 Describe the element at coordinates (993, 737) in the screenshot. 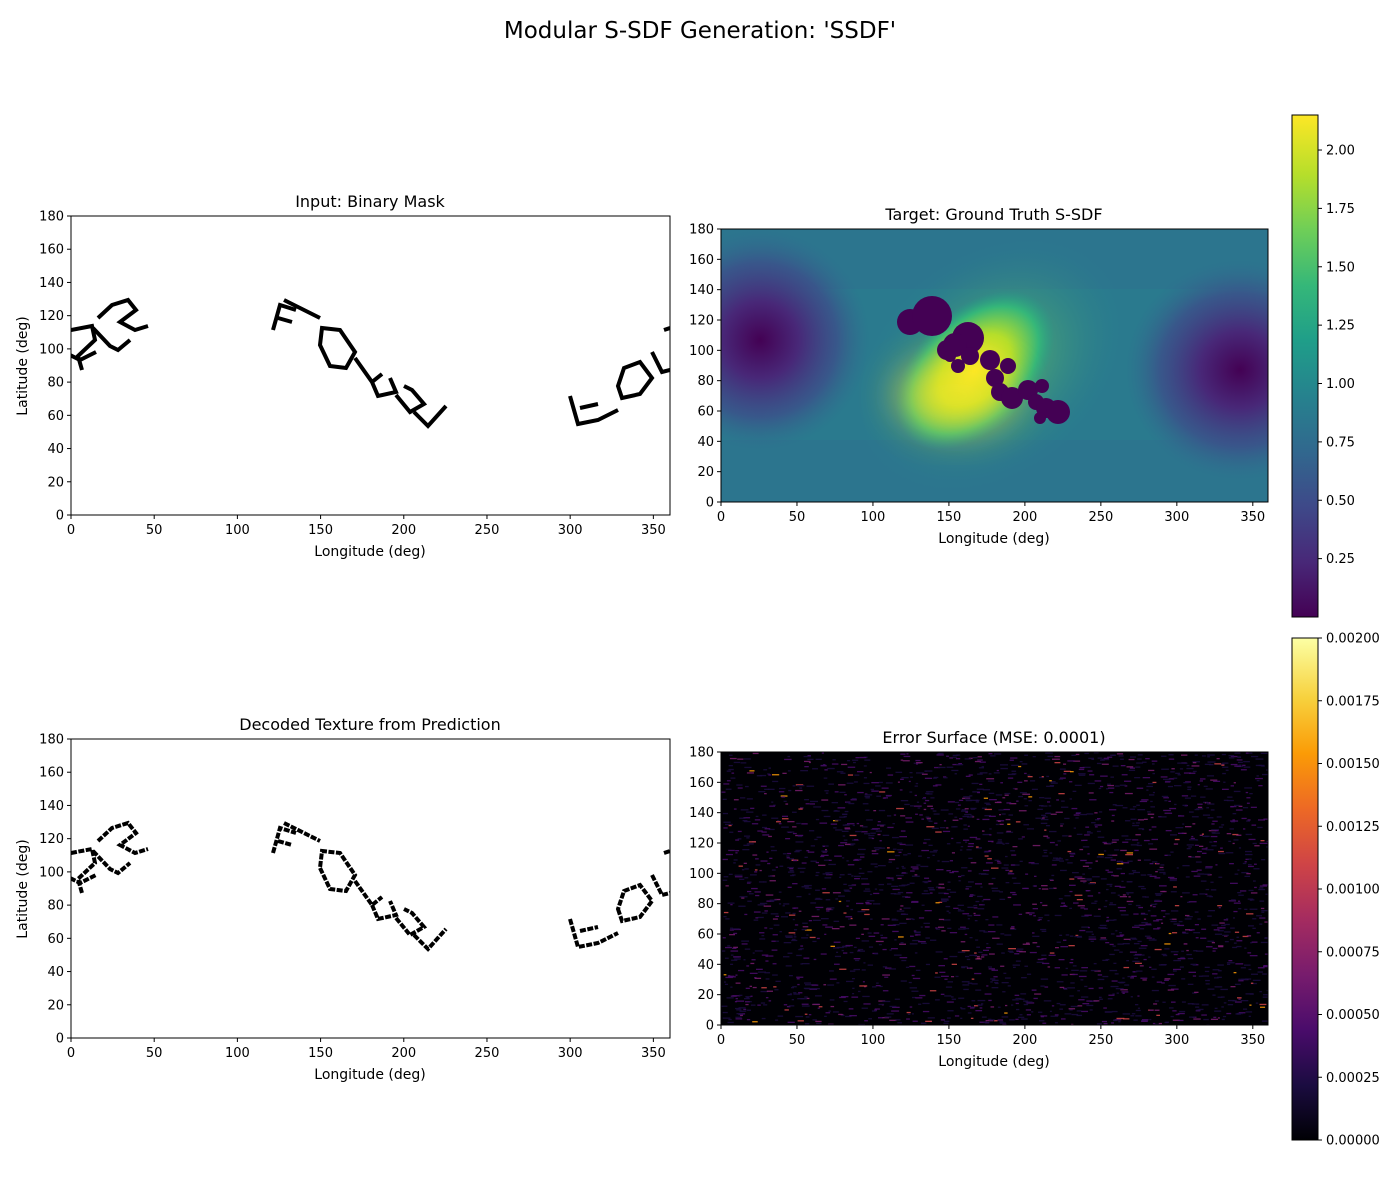

I see `error-title: Error Surface (MSE: 0.0001)` at that location.